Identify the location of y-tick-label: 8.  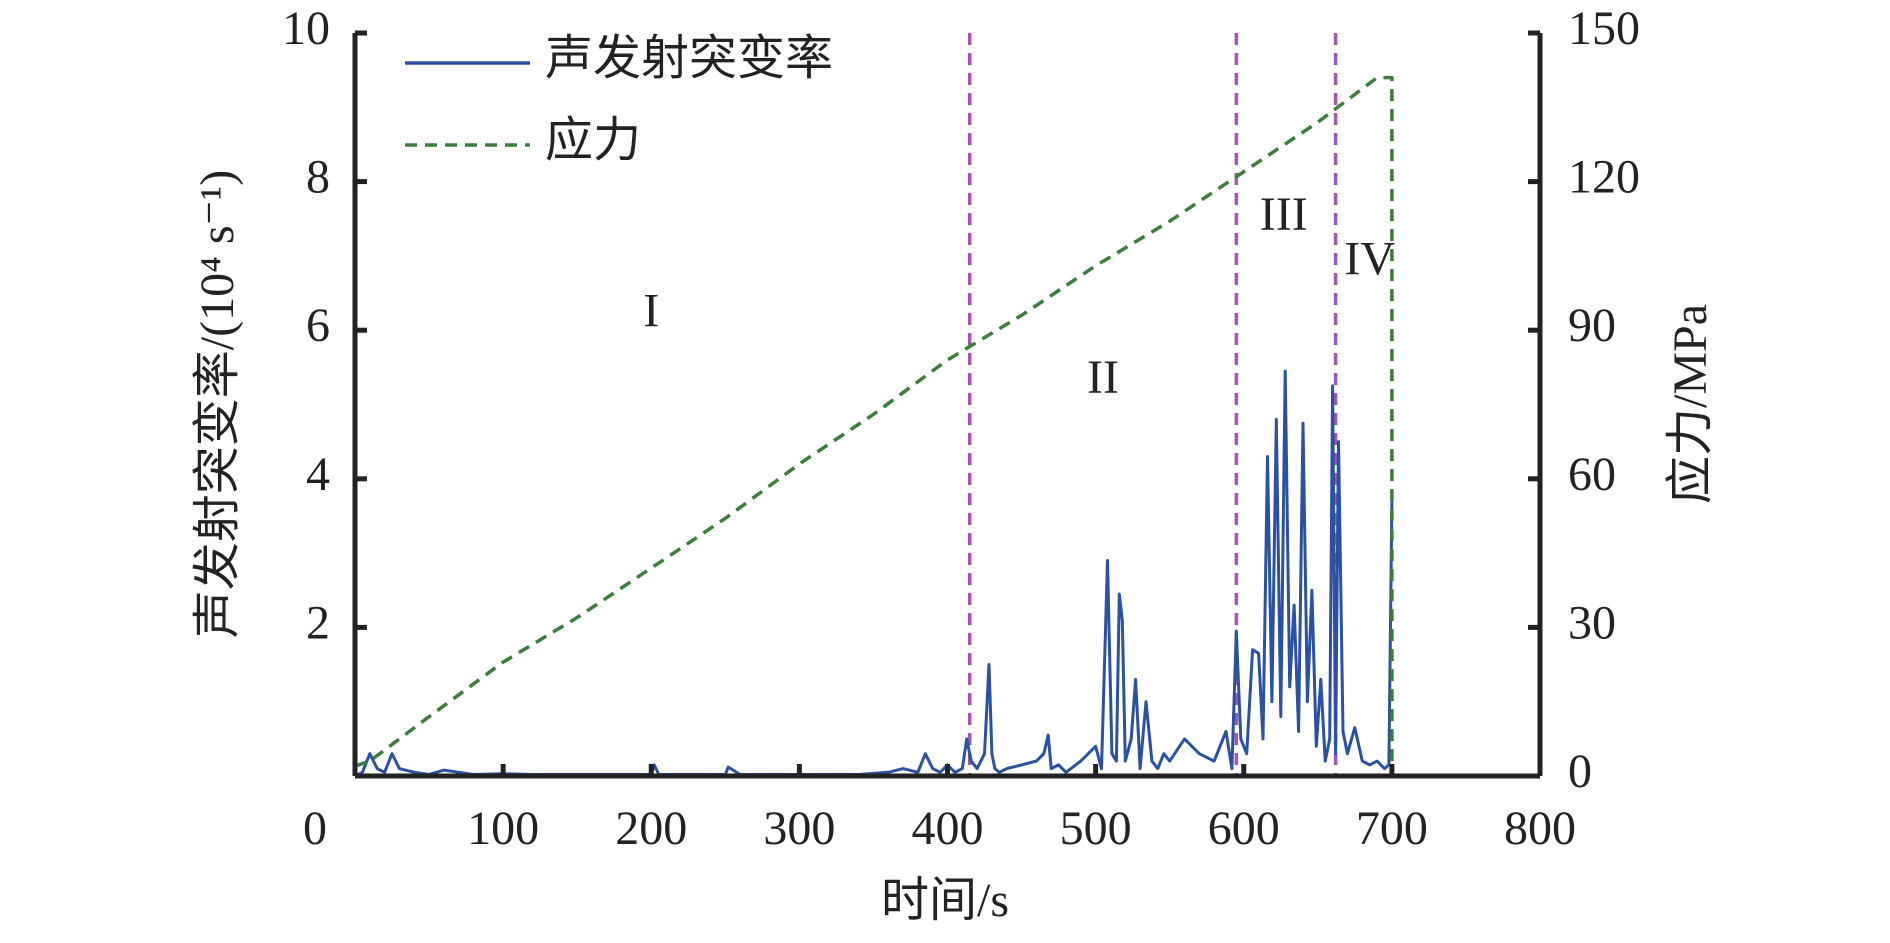
(318, 177).